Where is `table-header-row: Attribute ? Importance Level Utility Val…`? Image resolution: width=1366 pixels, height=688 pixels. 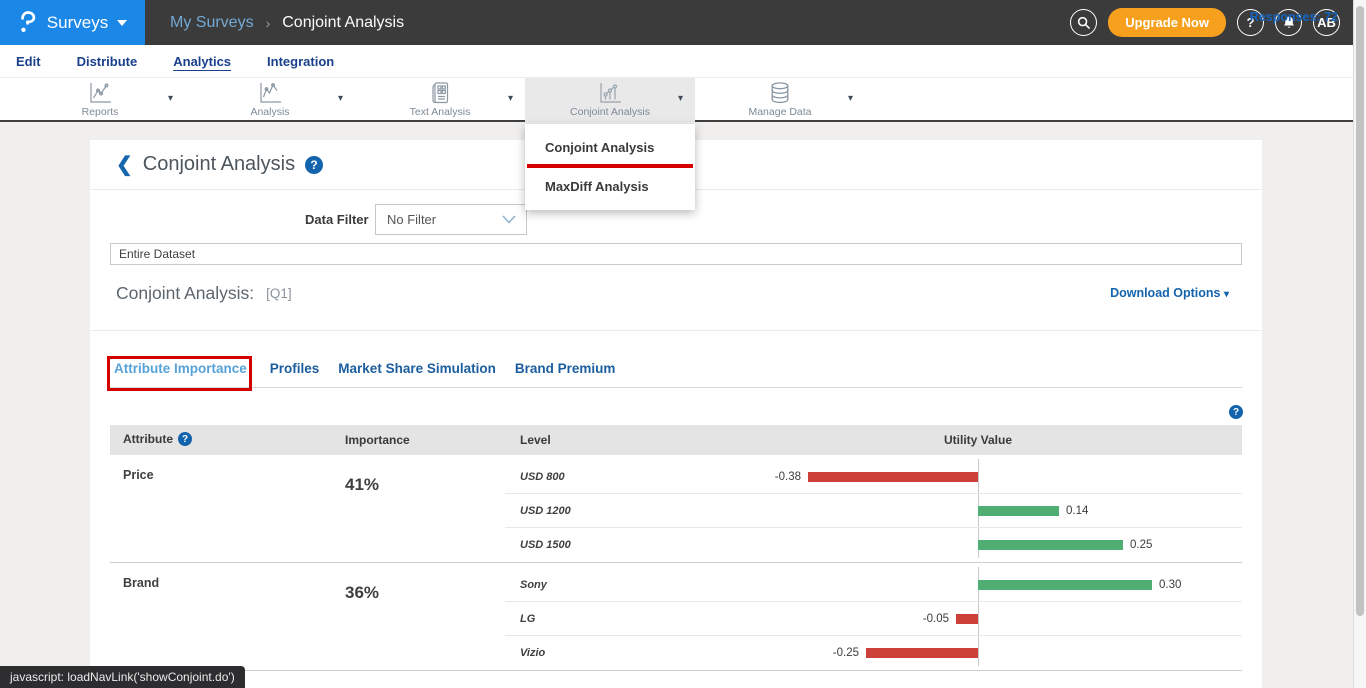
table-header-row: Attribute ? Importance Level Utility Val… is located at coordinates (676, 440).